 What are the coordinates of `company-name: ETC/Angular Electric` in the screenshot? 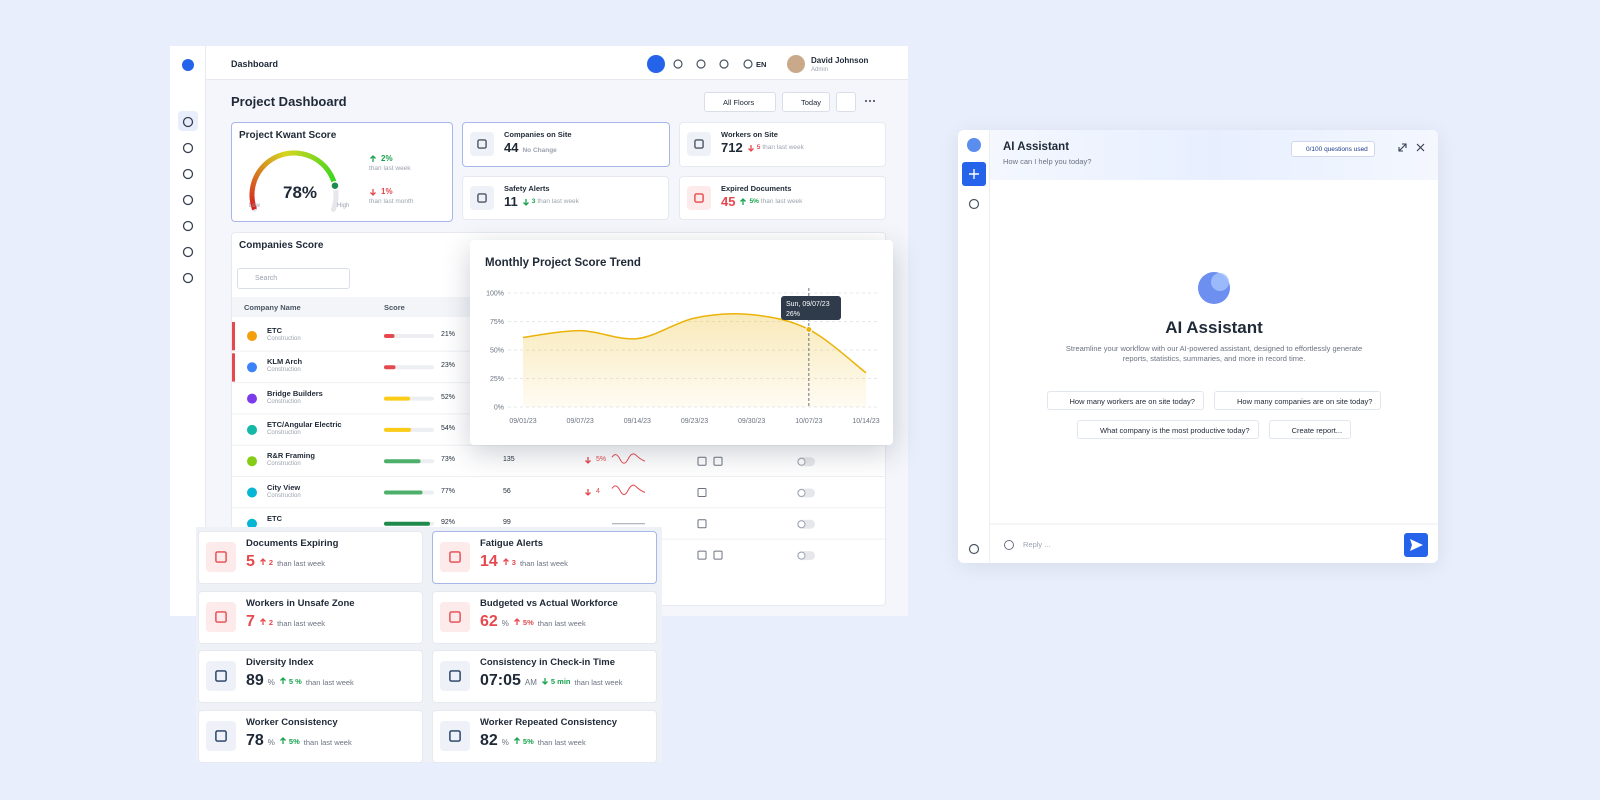 It's located at (304, 424).